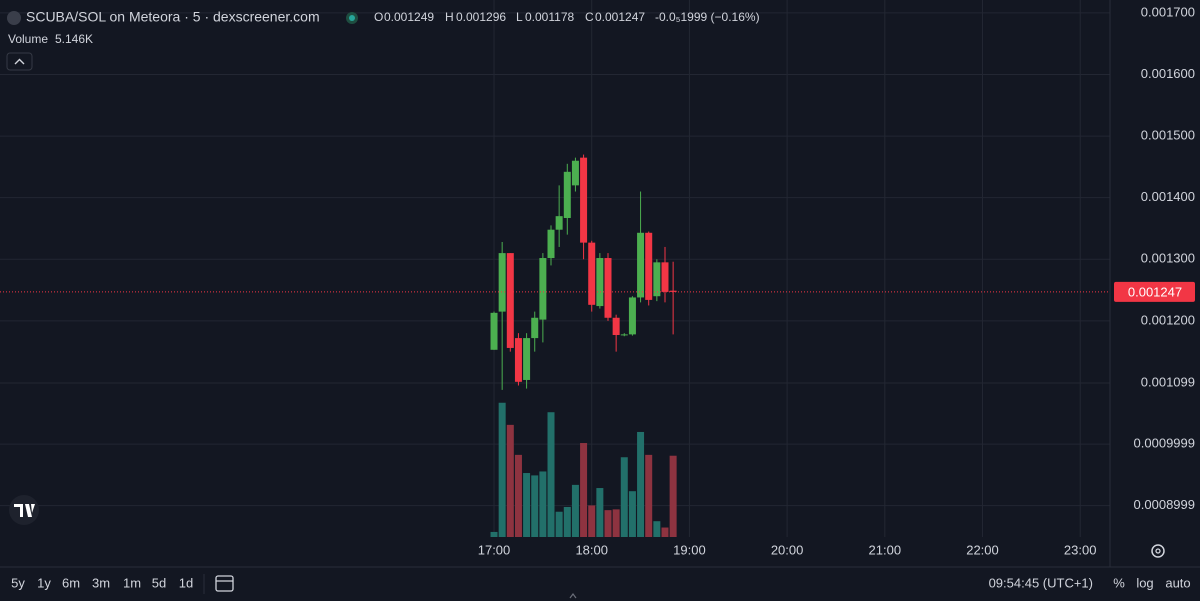 Image resolution: width=1200 pixels, height=601 pixels. Describe the element at coordinates (589, 17) in the screenshot. I see `close-label: C` at that location.